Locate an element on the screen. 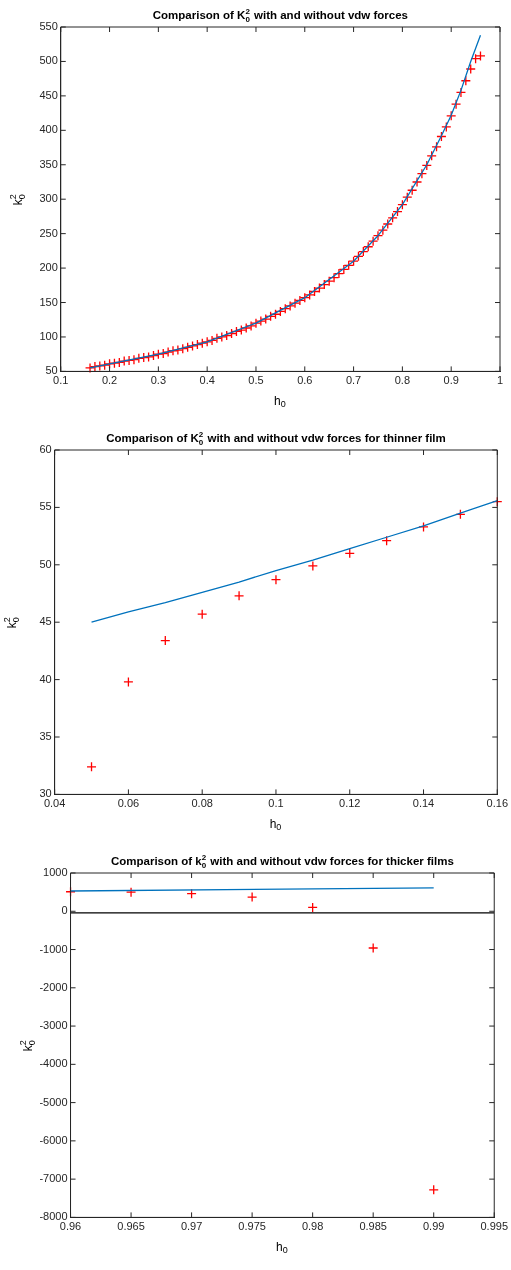 The height and width of the screenshot is (1270, 511). y-tick-label: -3000 is located at coordinates (53, 1025).